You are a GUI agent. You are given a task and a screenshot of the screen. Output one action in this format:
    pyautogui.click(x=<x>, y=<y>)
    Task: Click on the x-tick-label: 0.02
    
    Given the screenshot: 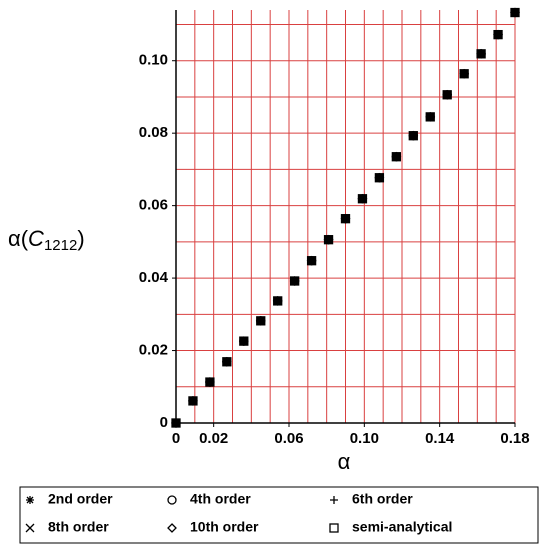 What is the action you would take?
    pyautogui.click(x=213, y=438)
    